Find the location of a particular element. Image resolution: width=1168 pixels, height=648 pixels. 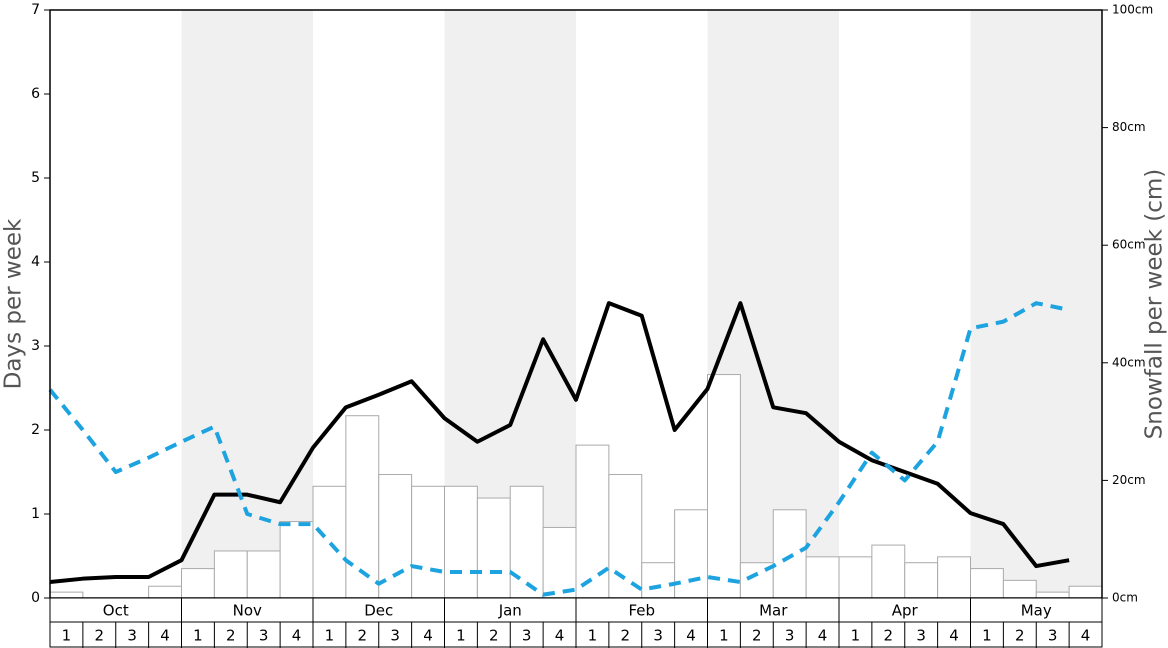

y-tick-label: 1 is located at coordinates (35, 514).